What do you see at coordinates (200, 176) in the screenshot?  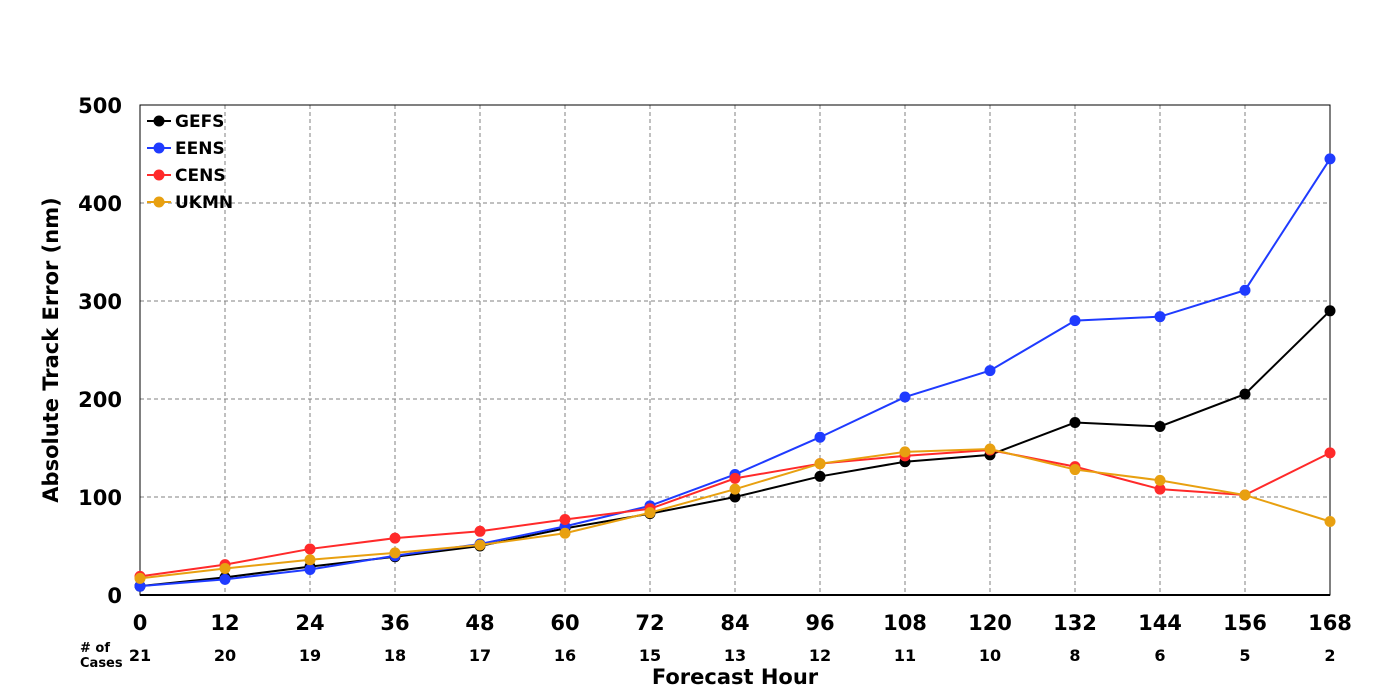 I see `legend-label: CENS` at bounding box center [200, 176].